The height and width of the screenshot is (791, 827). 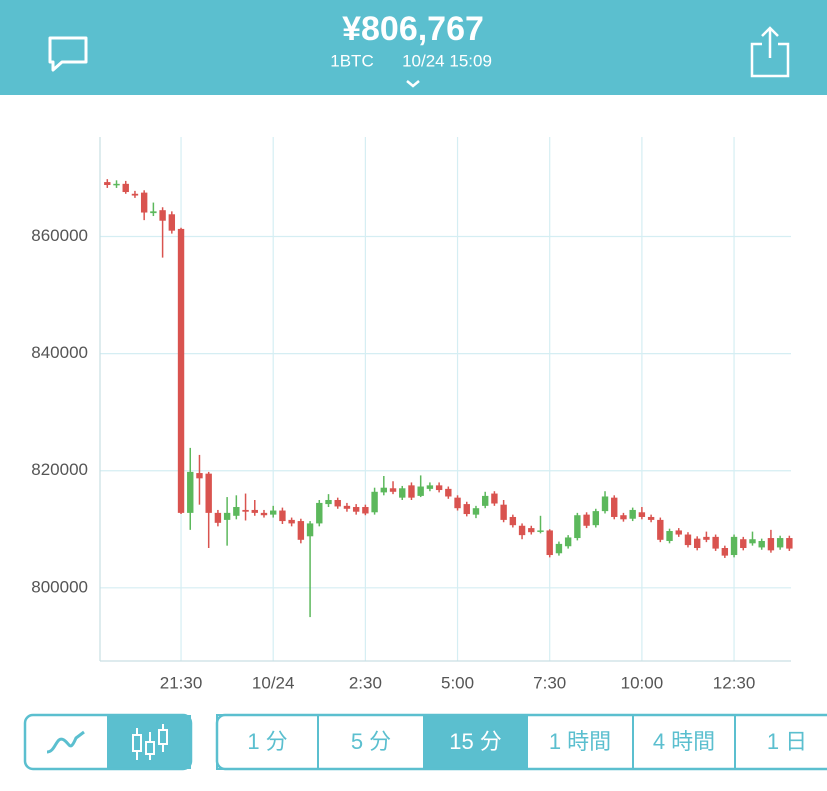 I want to click on x-tick-label: 10/24, so click(x=273, y=682).